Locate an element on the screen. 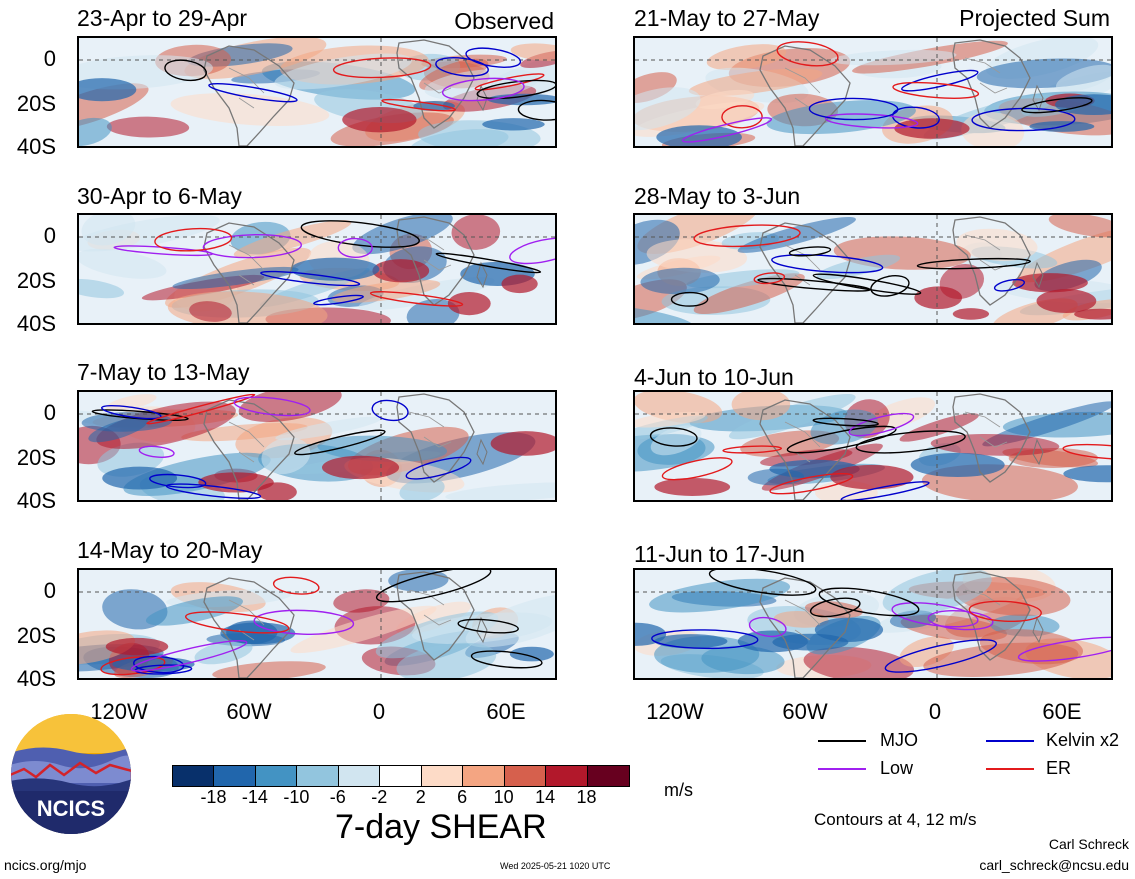  panel-title-left-1: 23-Apr to 29-Apr is located at coordinates (162, 18).